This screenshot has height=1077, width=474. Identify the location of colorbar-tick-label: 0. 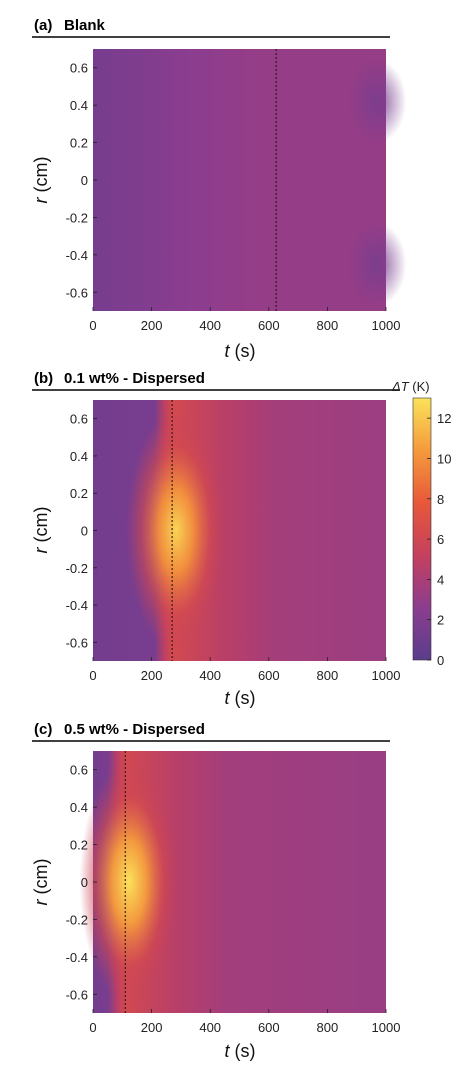
(440, 660).